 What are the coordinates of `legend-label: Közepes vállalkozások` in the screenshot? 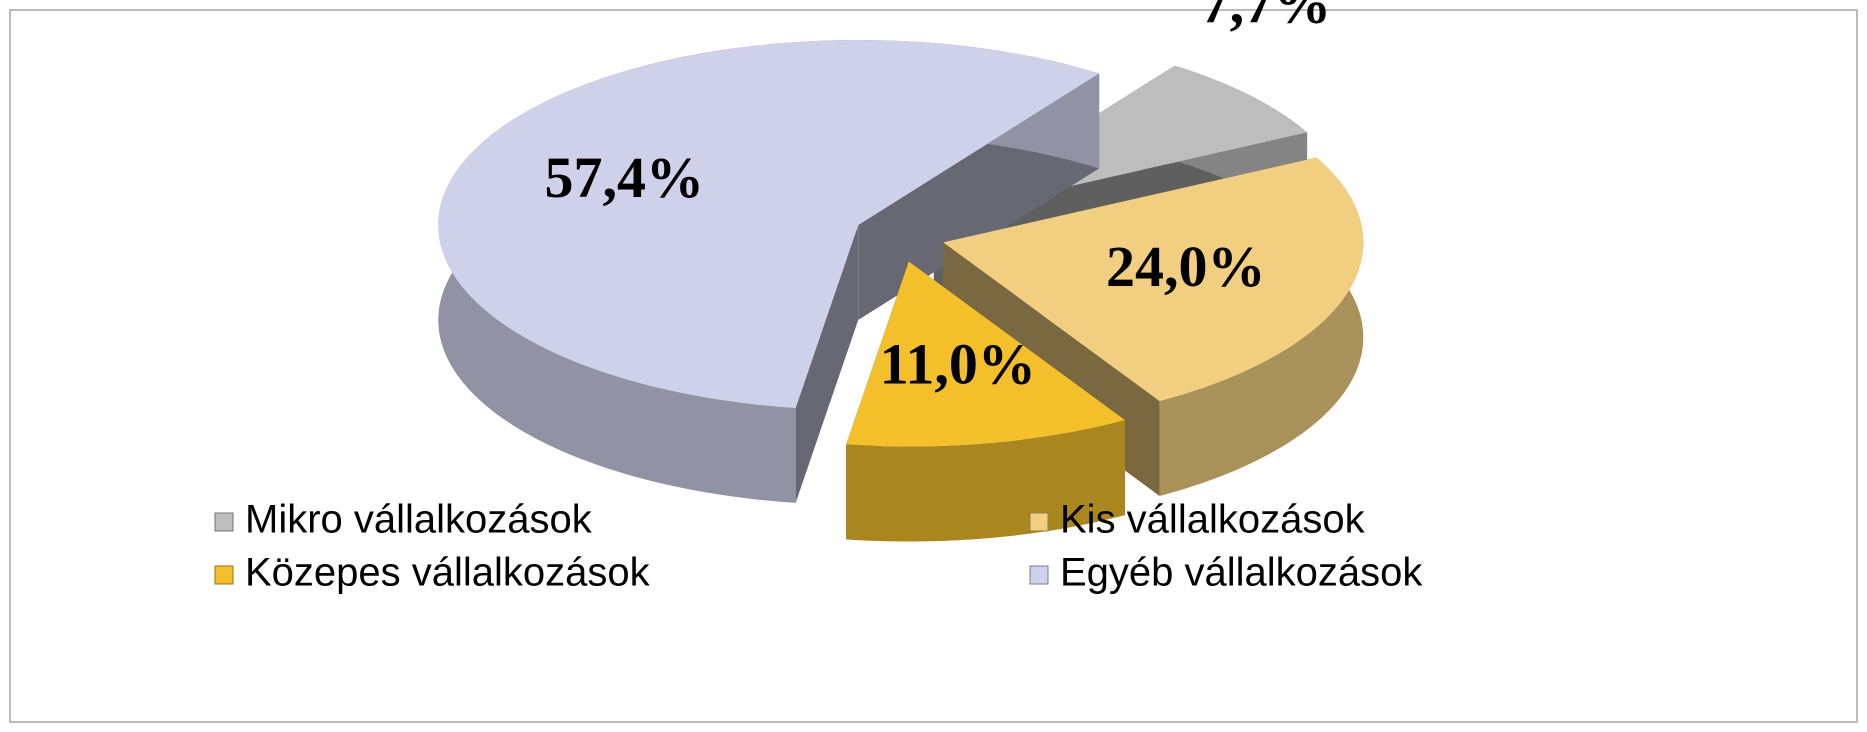 It's located at (448, 573).